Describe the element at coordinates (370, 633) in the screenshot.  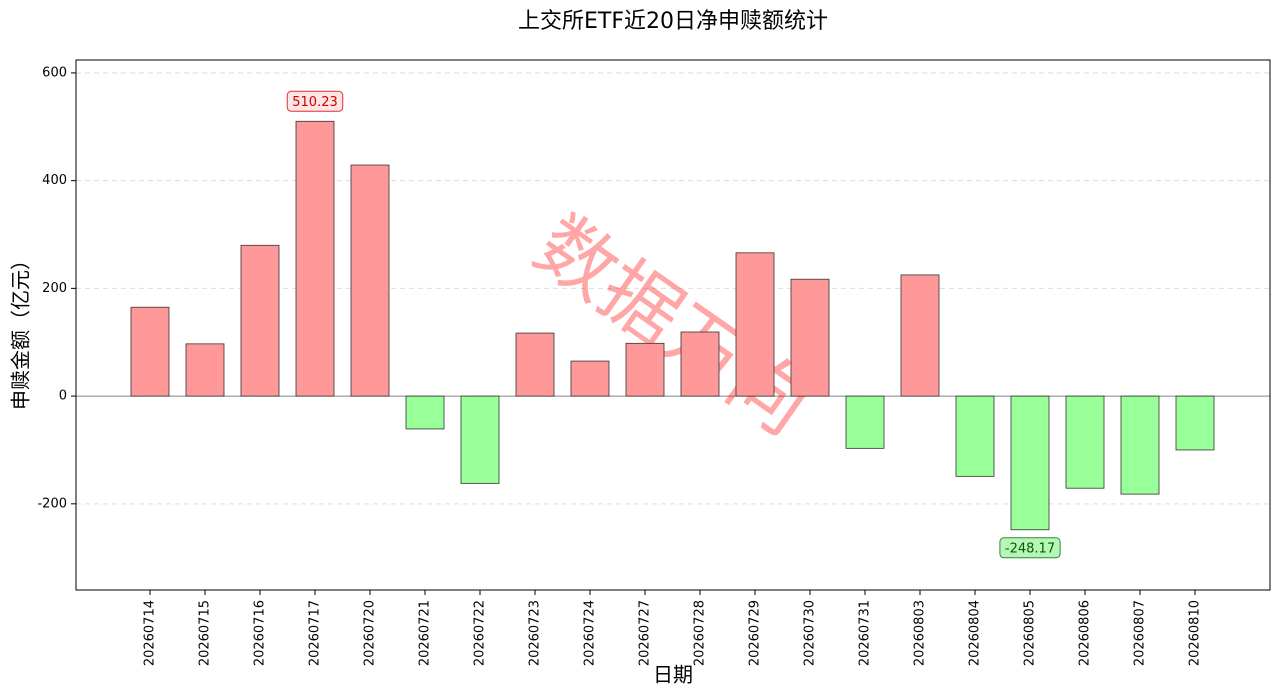
I see `x-tick-label: 20260720` at that location.